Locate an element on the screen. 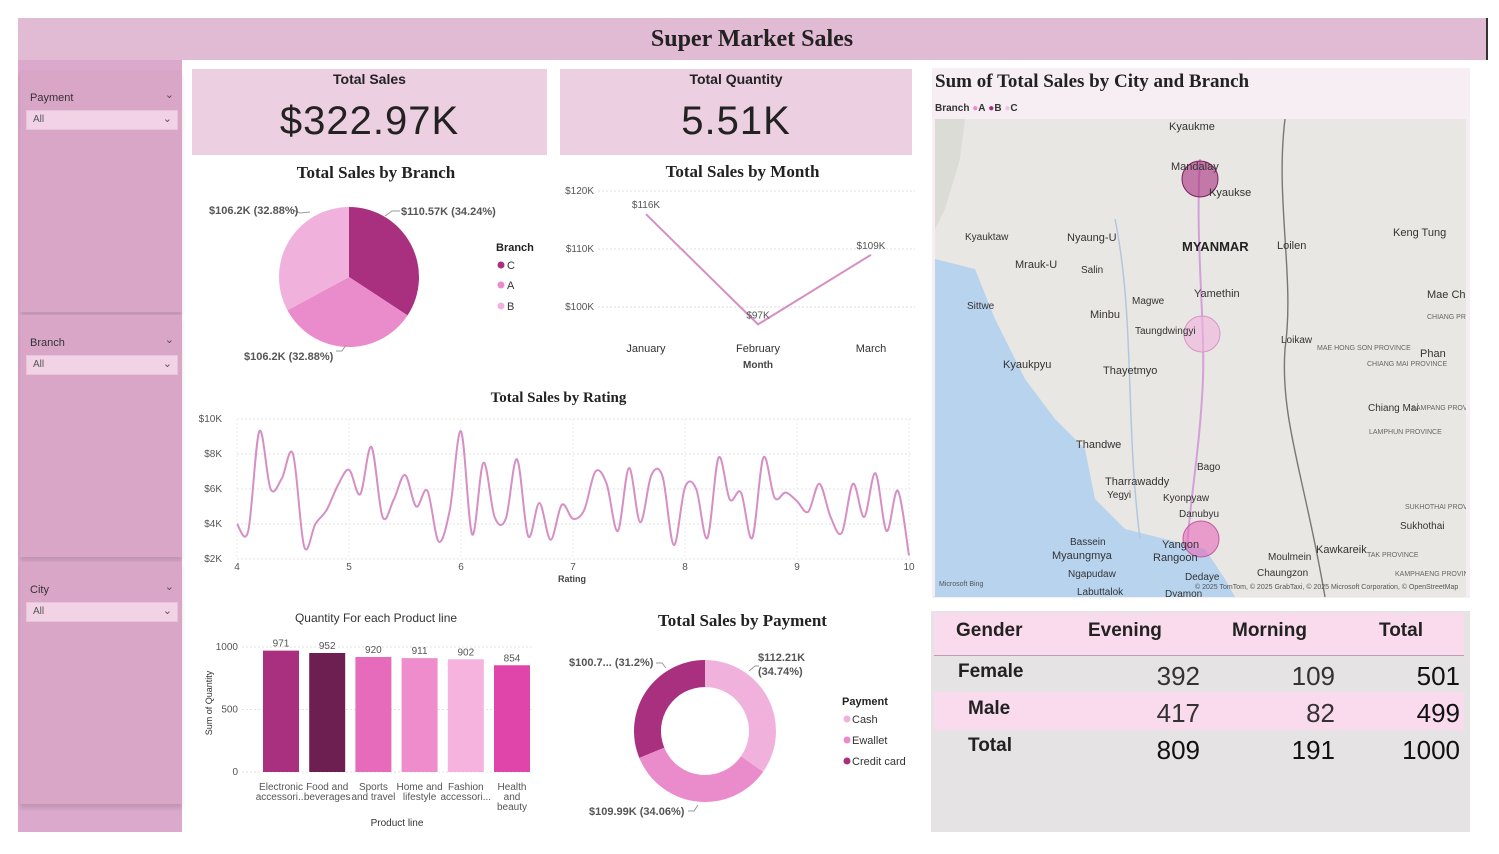 This screenshot has height=854, width=1499. payment-donut-slices is located at coordinates (705, 731).